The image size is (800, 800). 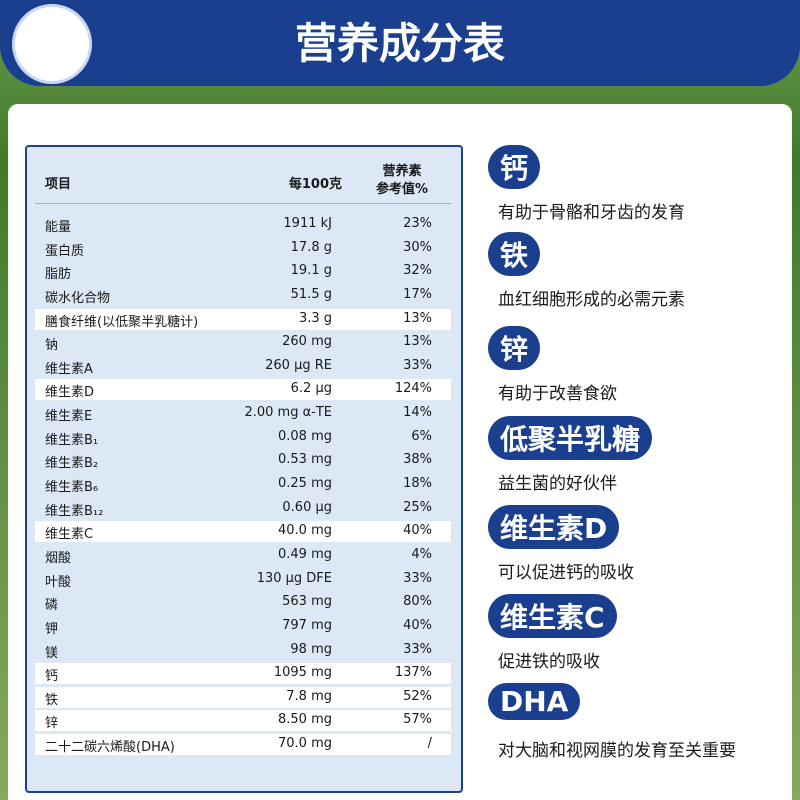 What do you see at coordinates (309, 696) in the screenshot?
I see `row-amount: 7.8 mg` at bounding box center [309, 696].